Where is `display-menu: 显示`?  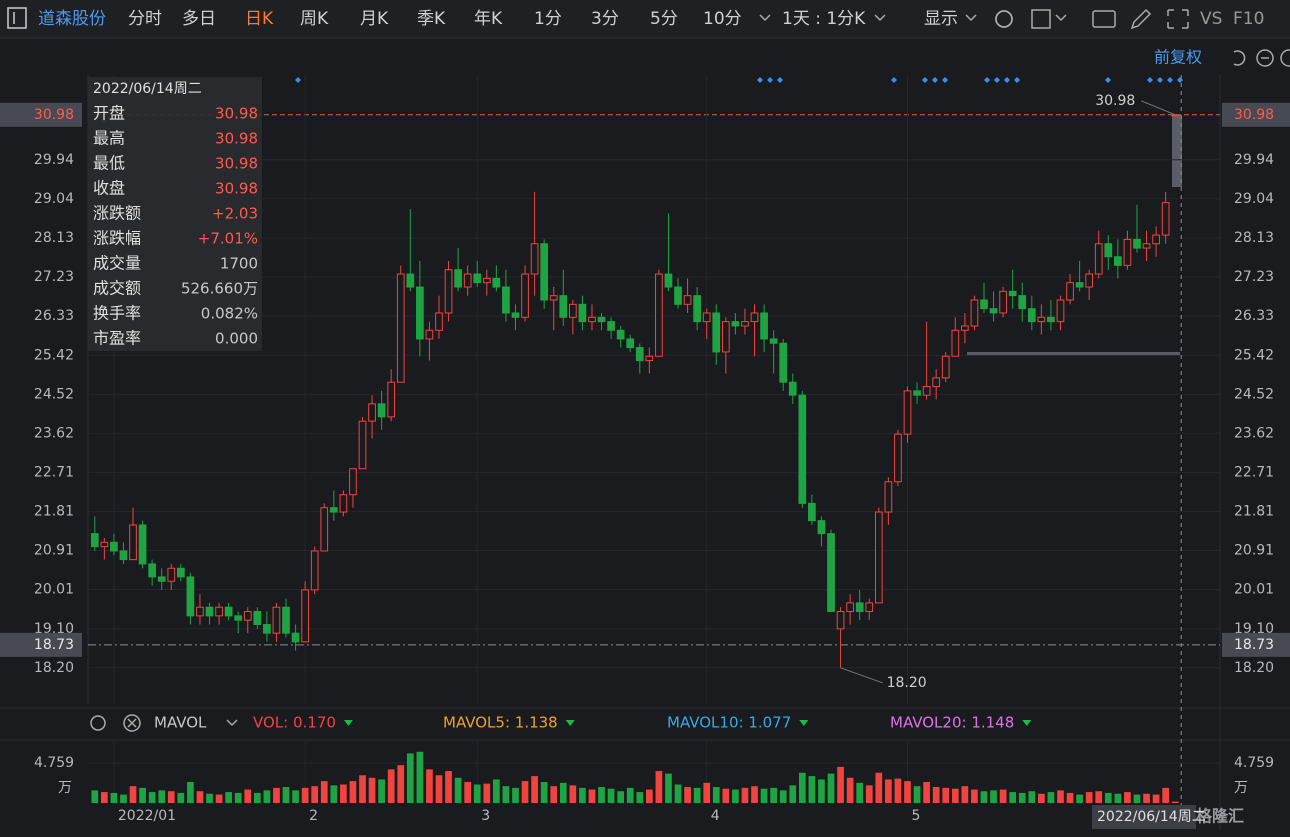 display-menu: 显示 is located at coordinates (941, 19).